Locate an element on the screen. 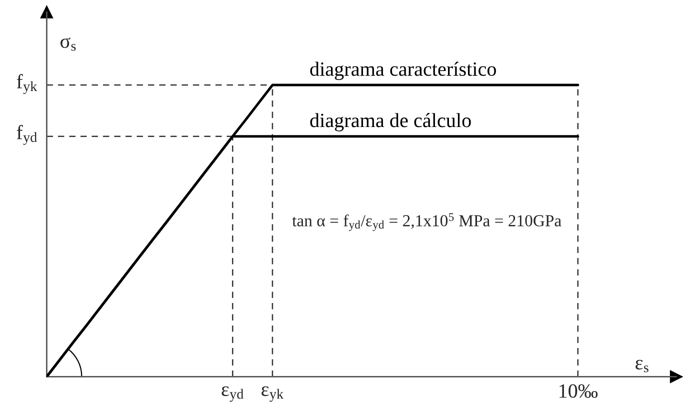  y-axis-title: σ$_{s}$ is located at coordinates (68, 44).